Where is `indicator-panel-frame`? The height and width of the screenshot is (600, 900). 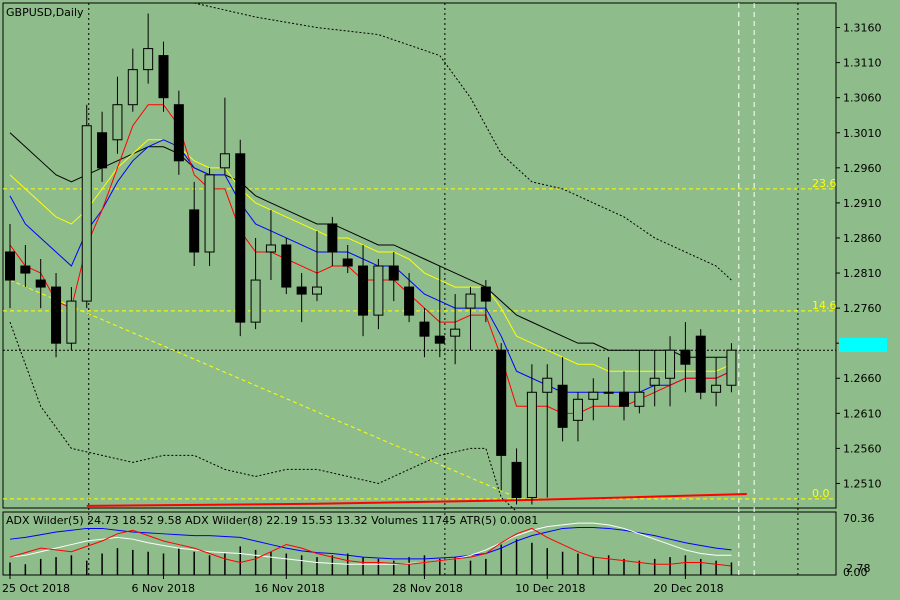
indicator-panel-frame is located at coordinates (419, 543).